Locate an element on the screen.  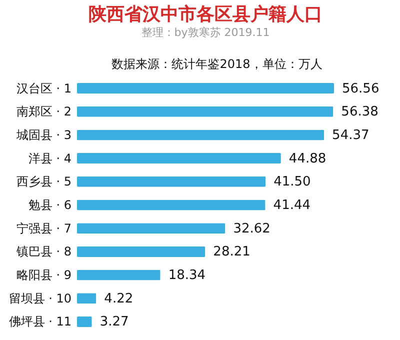
chart-title: 陕西省汉中市各区县户籍人口 is located at coordinates (205, 14).